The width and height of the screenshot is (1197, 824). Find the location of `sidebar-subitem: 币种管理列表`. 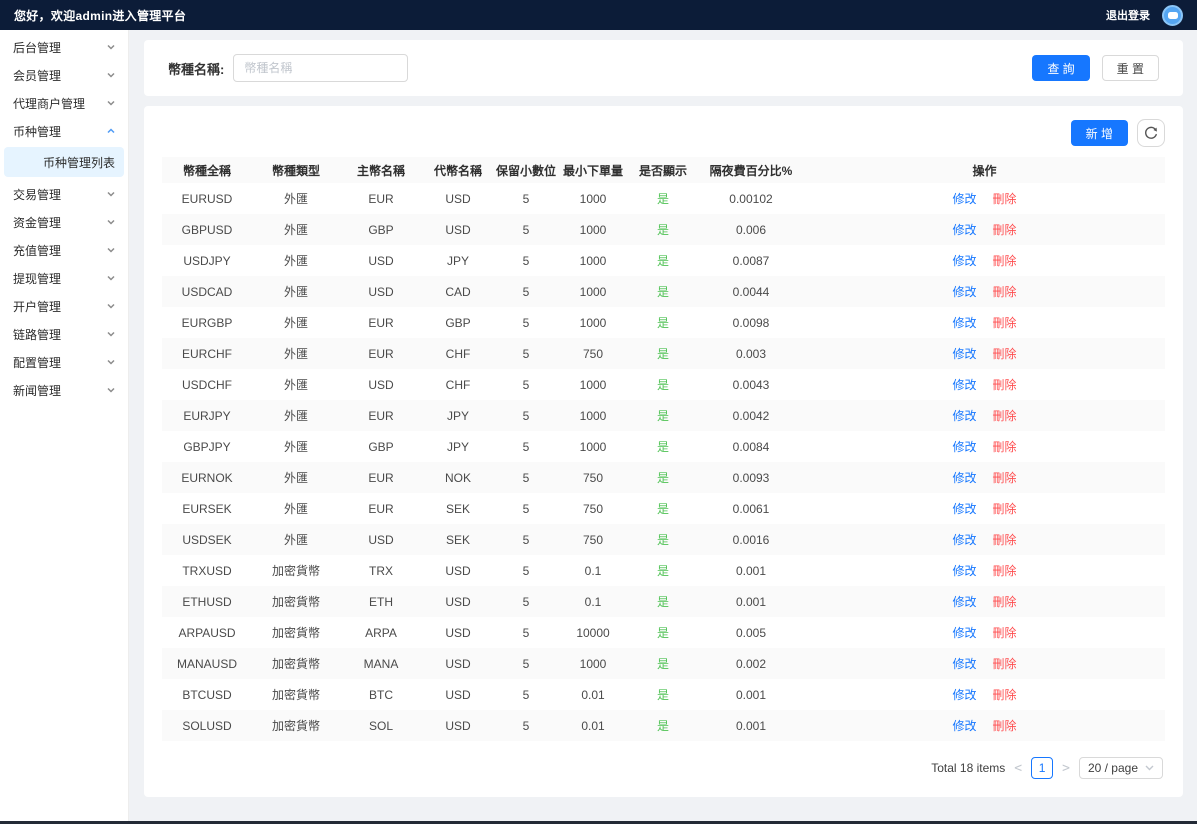

sidebar-subitem: 币种管理列表 is located at coordinates (64, 162).